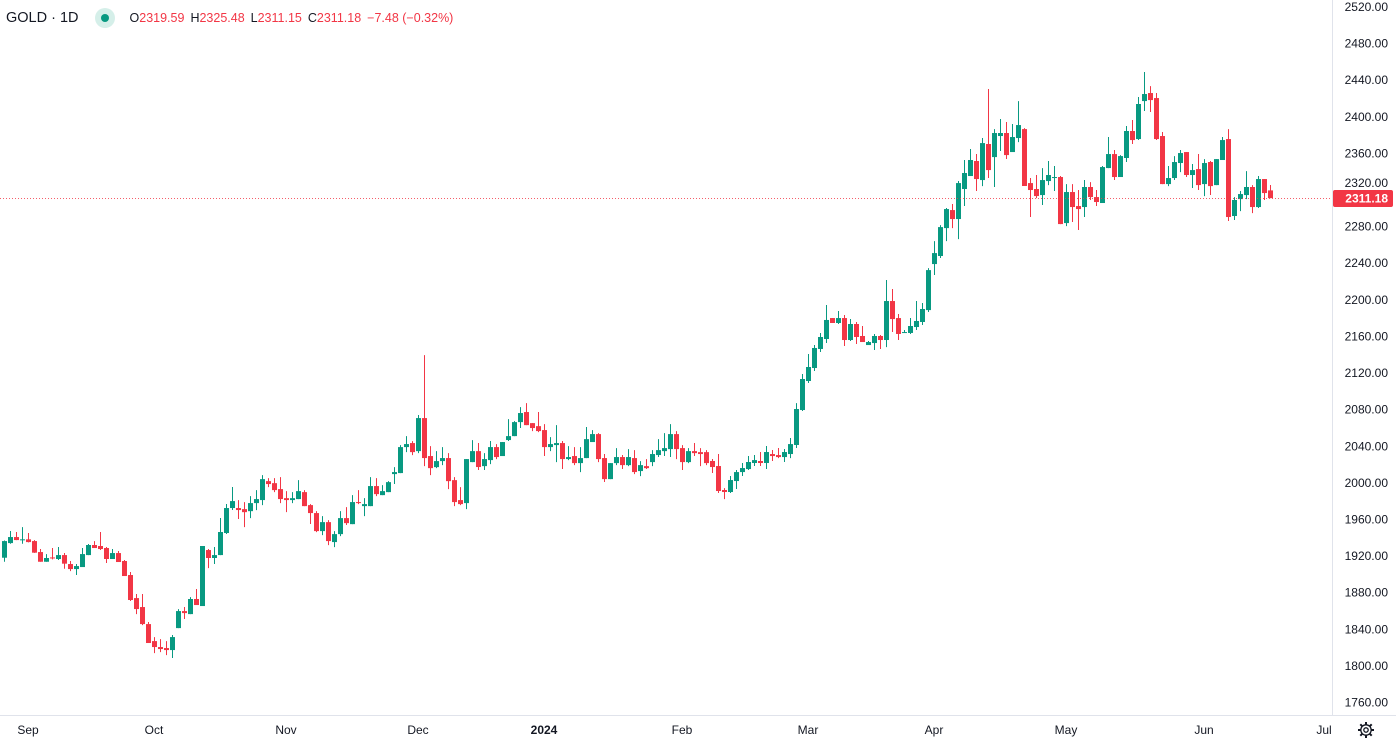 The width and height of the screenshot is (1396, 752). I want to click on market-open-dot, so click(104, 18).